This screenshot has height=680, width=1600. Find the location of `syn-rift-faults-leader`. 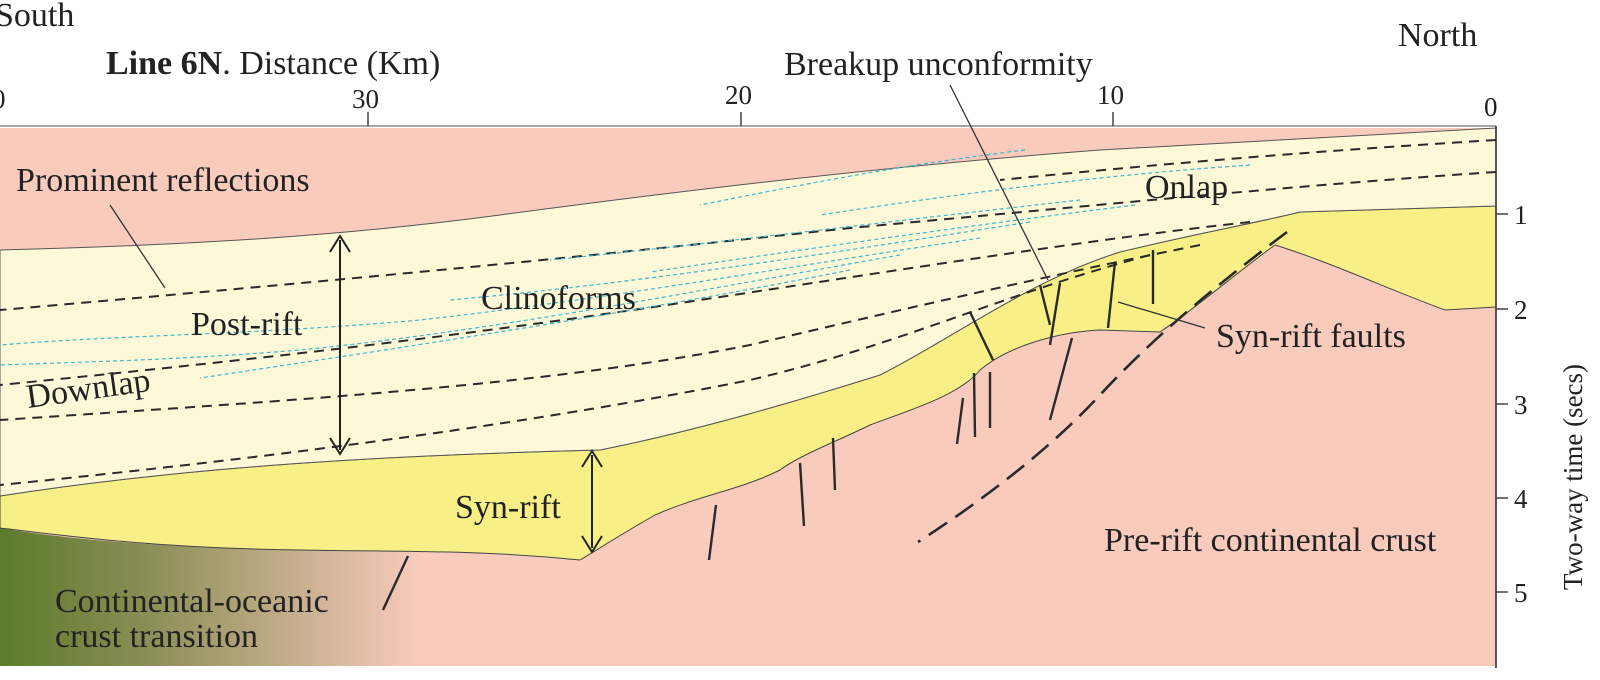

syn-rift-faults-leader is located at coordinates (1161, 315).